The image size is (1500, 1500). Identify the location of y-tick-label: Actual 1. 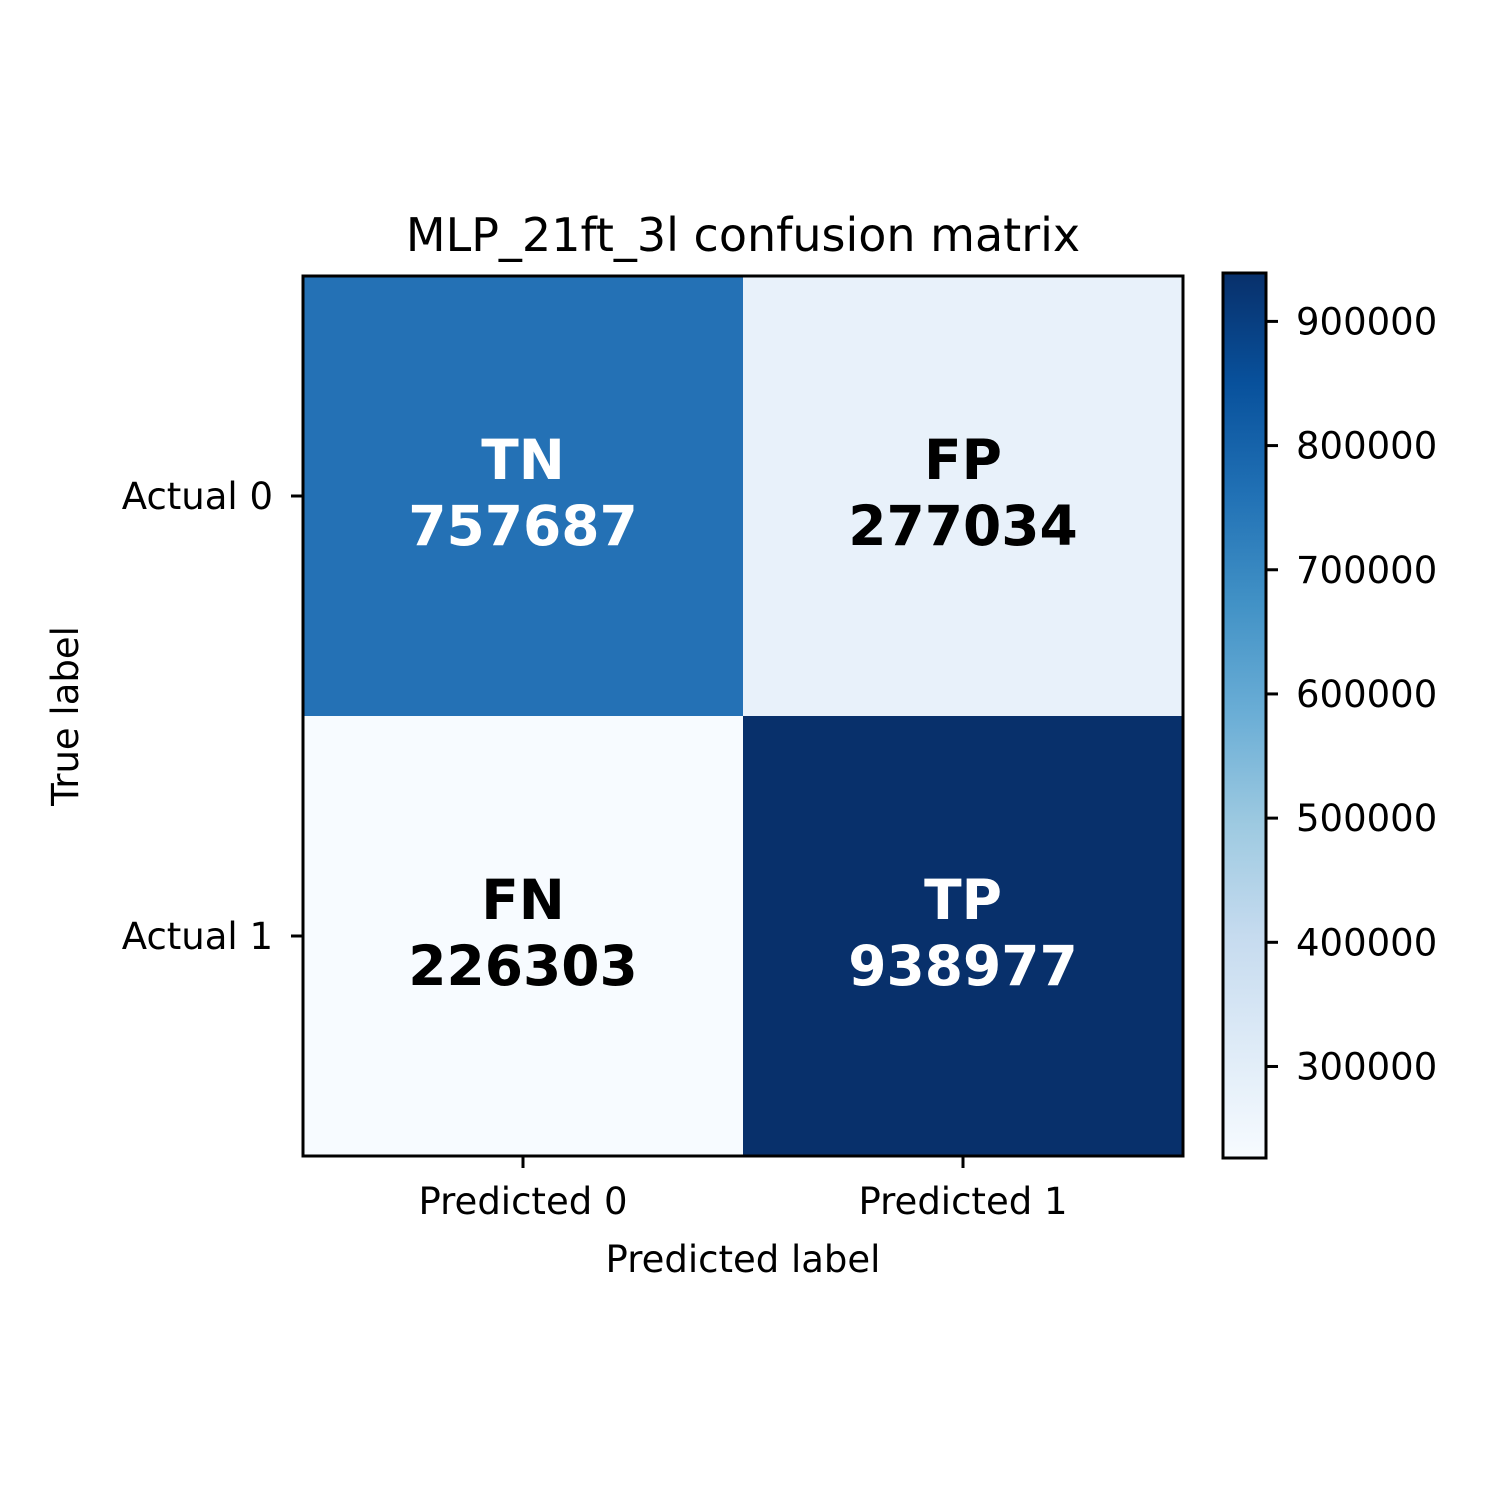
(197, 936).